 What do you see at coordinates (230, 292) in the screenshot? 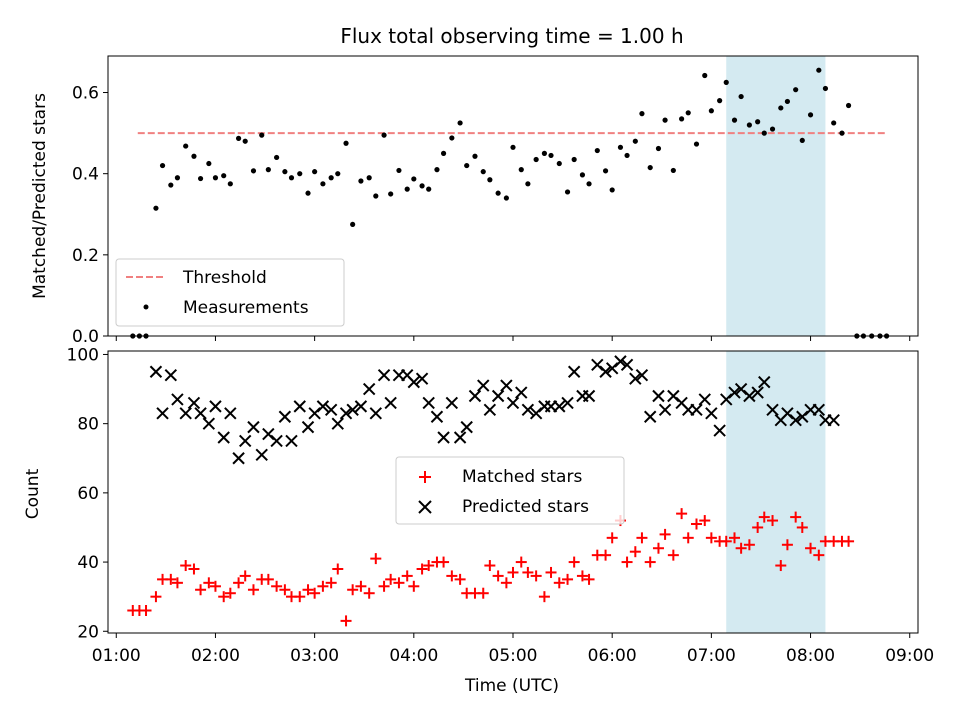
I see `top-legend: Threshold Measurements` at bounding box center [230, 292].